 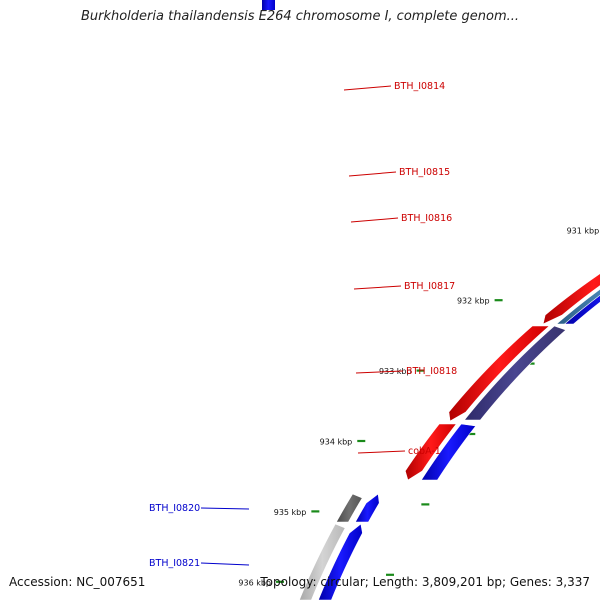 I want to click on kbp-tick-label: 935 kbp, so click(x=290, y=512).